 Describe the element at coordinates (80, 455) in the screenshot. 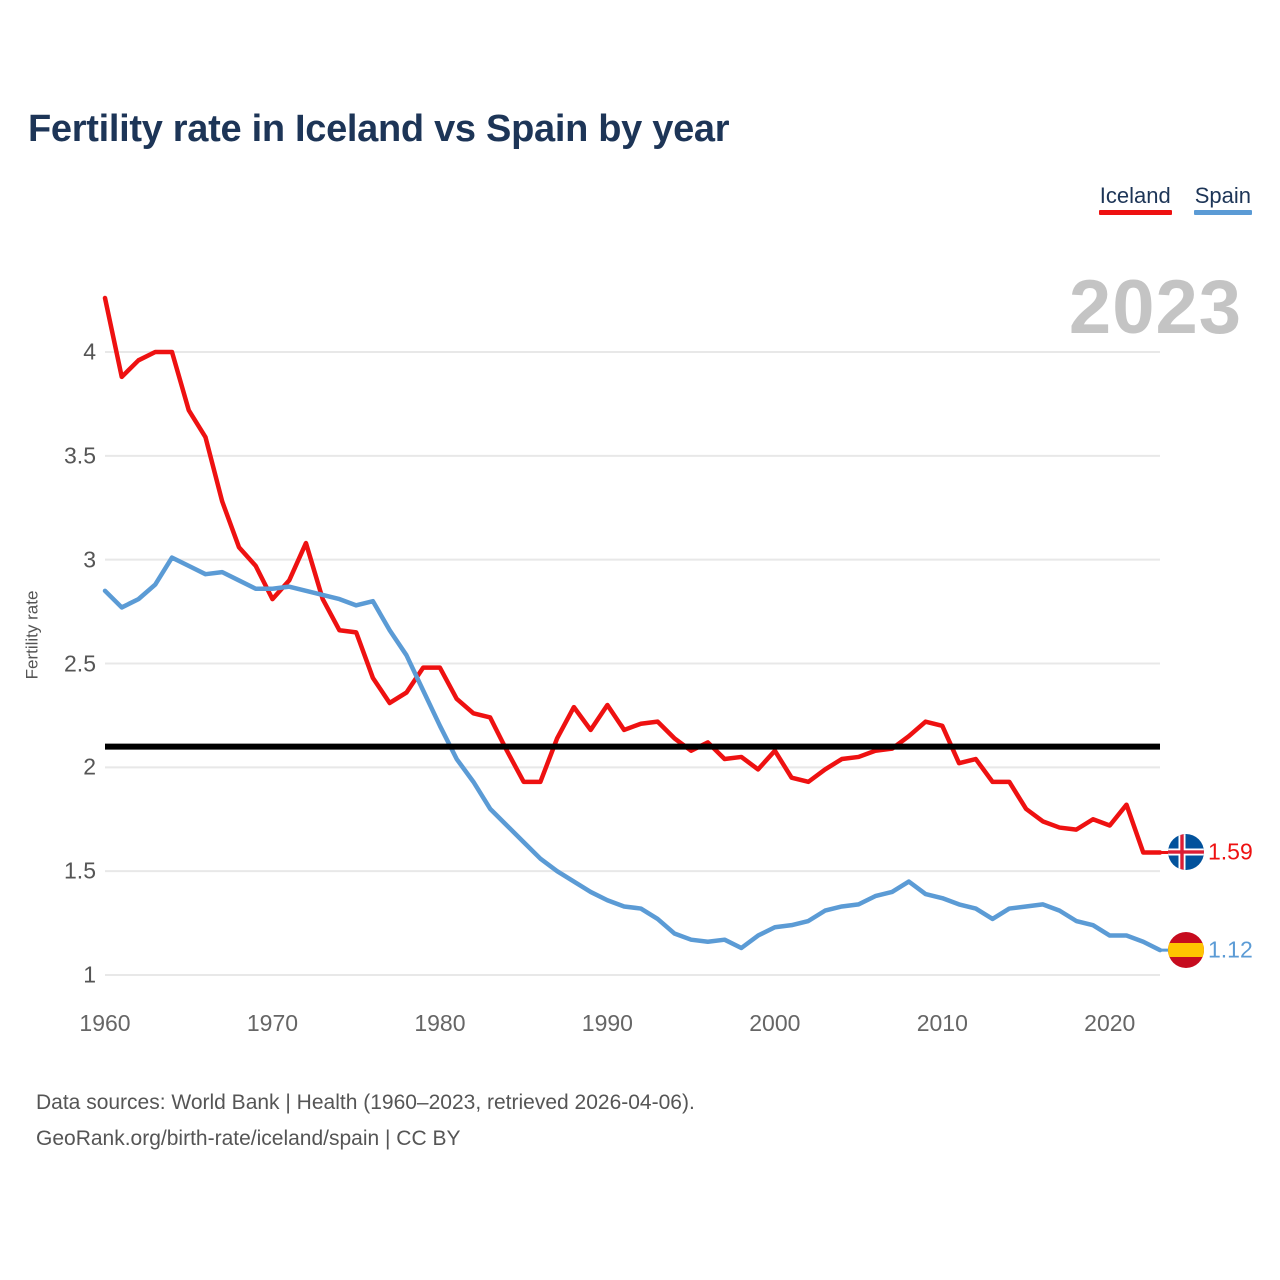

I see `y-axis-tick-label: 3.5` at that location.